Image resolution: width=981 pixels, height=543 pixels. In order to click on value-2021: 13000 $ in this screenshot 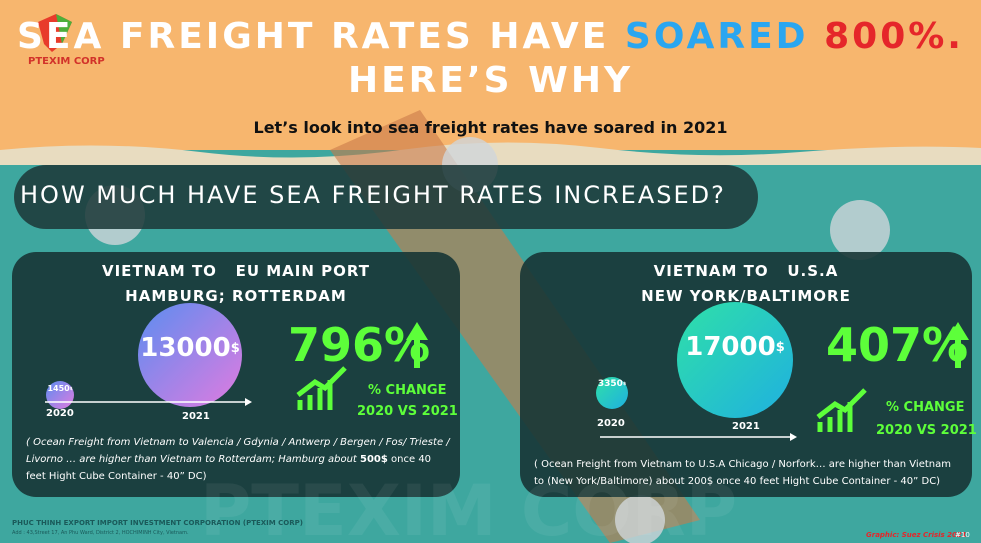, I will do `click(190, 348)`.